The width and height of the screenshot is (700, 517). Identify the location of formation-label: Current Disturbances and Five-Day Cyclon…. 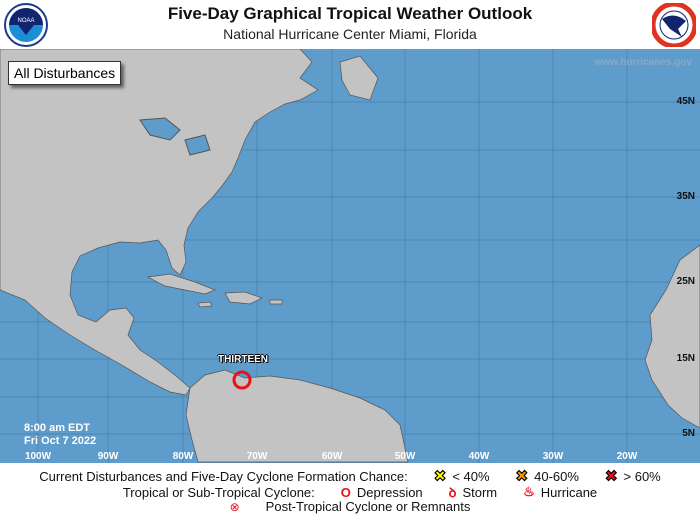
(223, 476).